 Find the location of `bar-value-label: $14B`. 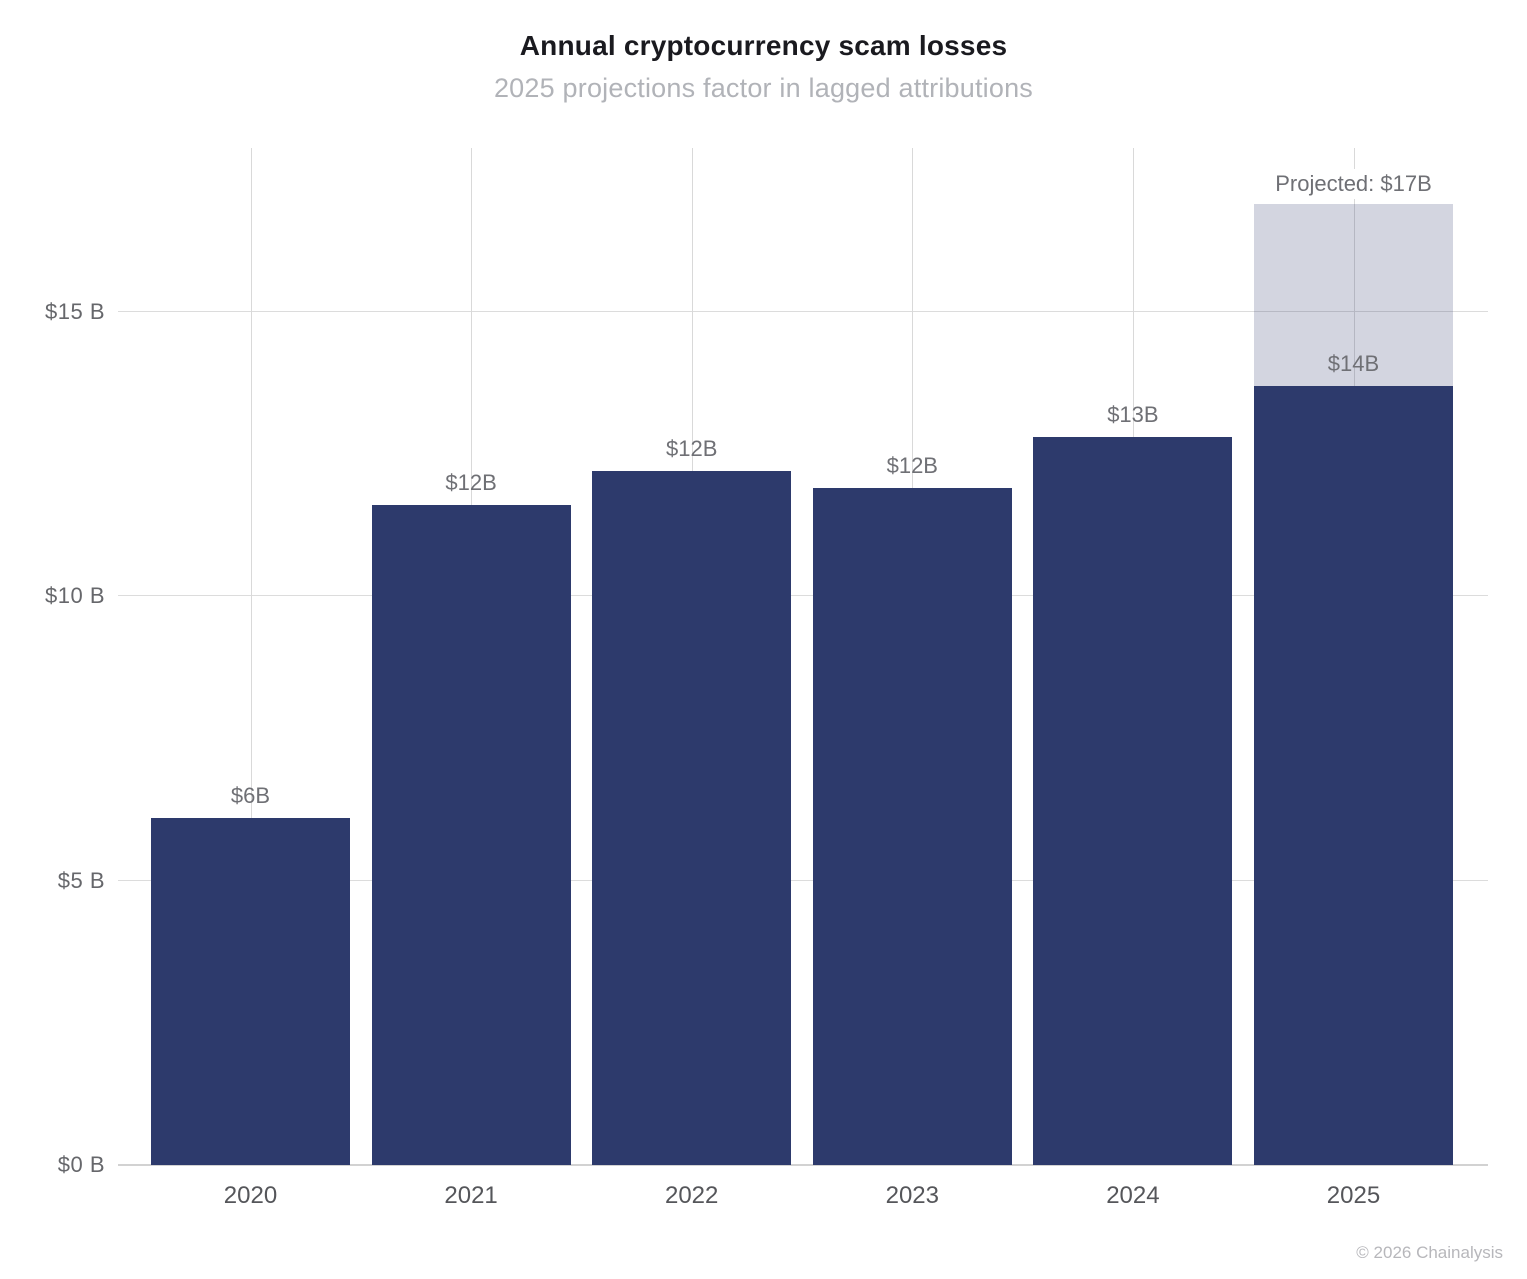

bar-value-label: $14B is located at coordinates (1353, 363).